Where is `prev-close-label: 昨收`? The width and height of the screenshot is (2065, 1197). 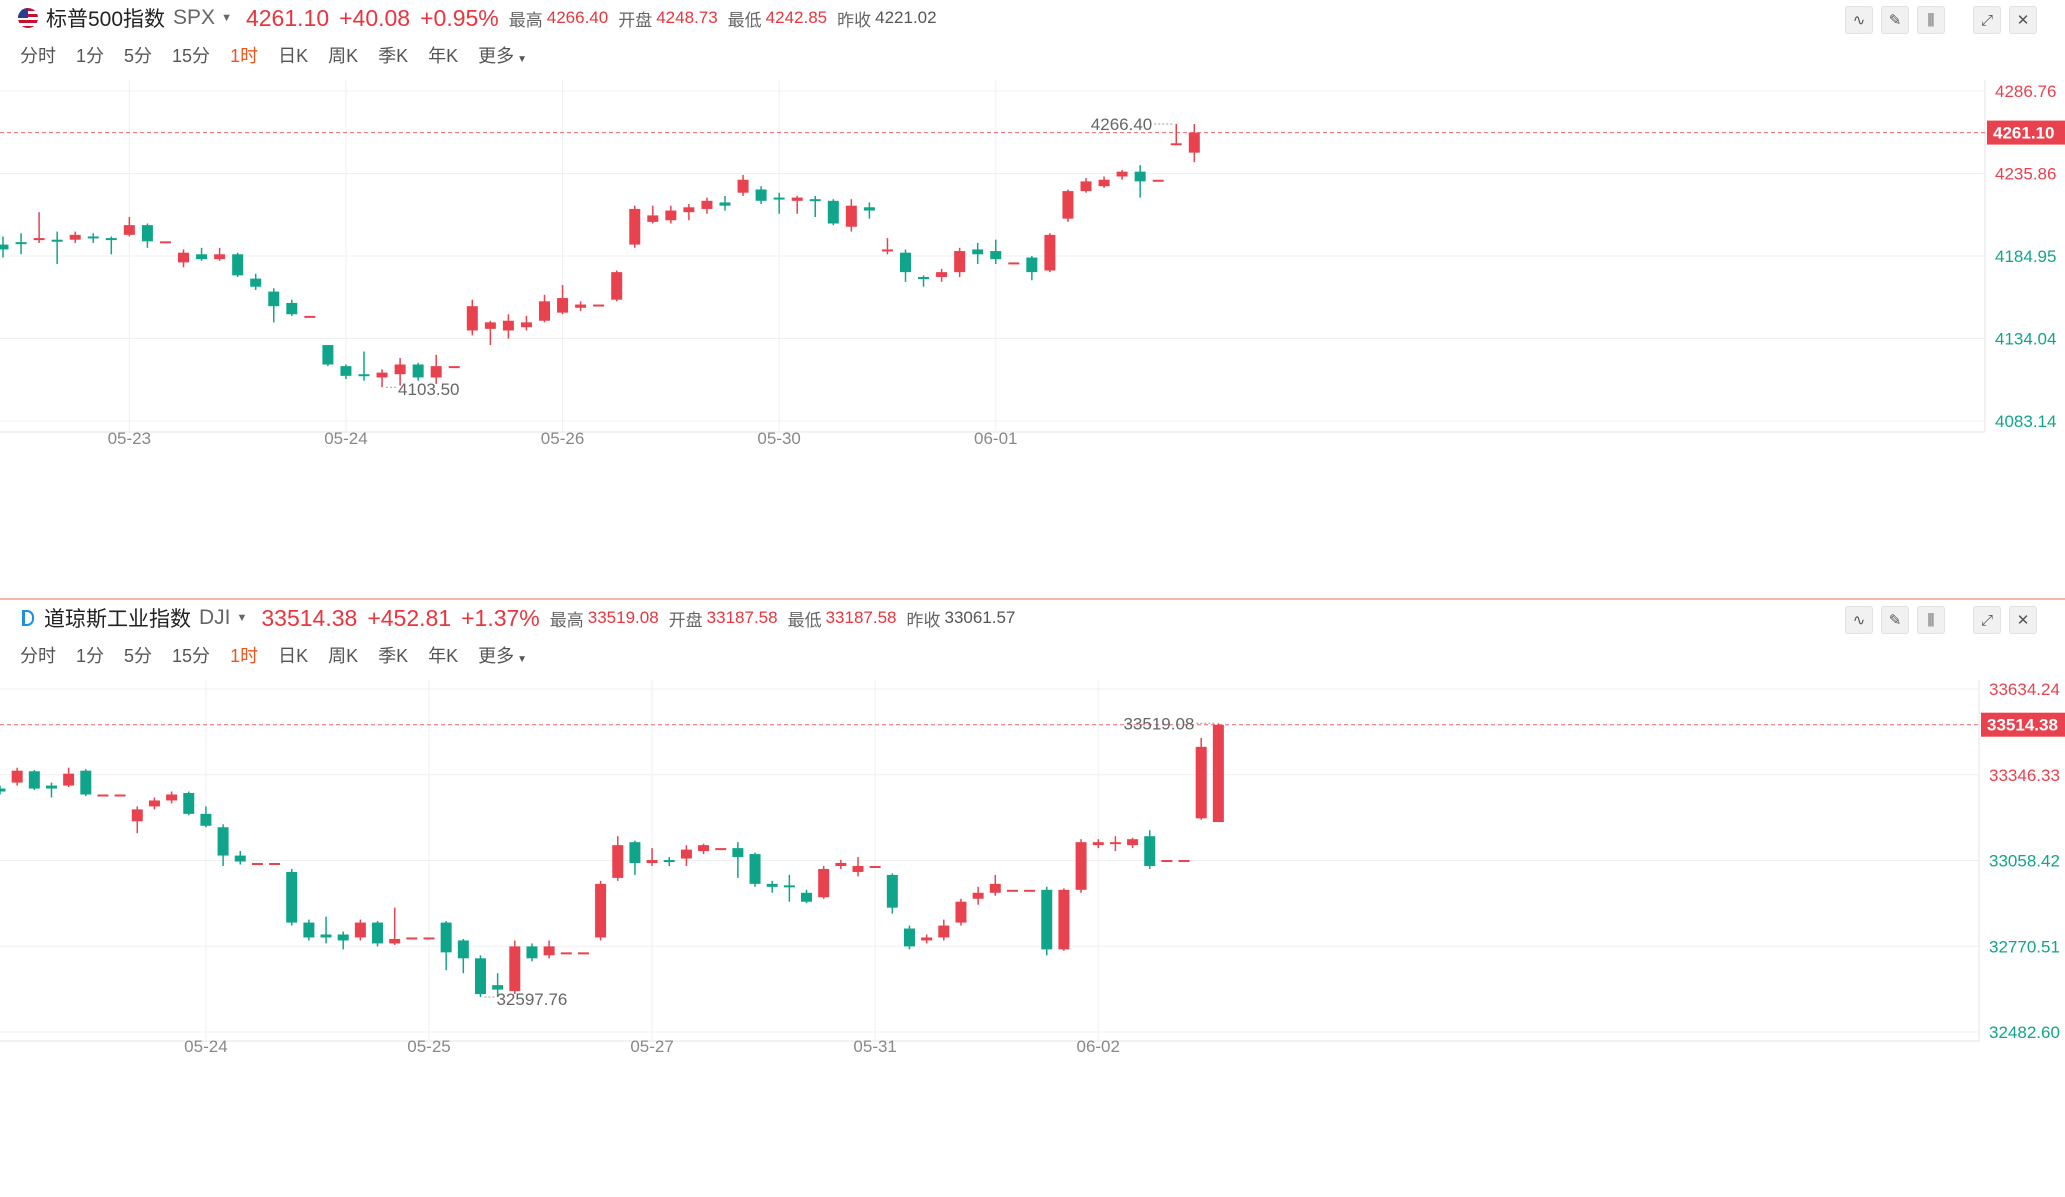
prev-close-label: 昨收 is located at coordinates (854, 20).